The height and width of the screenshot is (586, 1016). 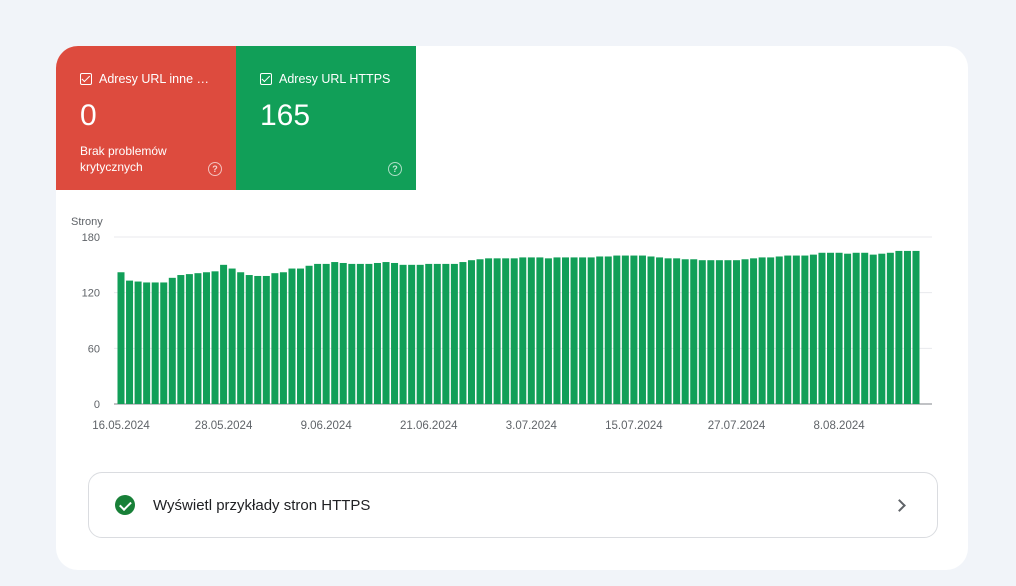 What do you see at coordinates (899, 505) in the screenshot?
I see `chevron-right-icon` at bounding box center [899, 505].